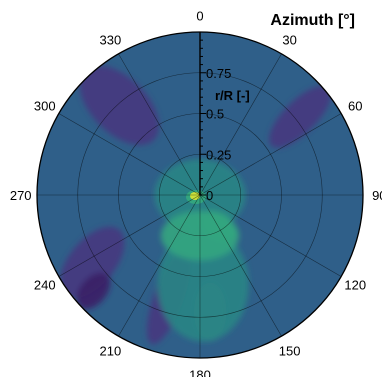 This screenshot has width=382, height=382. Describe the element at coordinates (199, 16) in the screenshot. I see `azimuth-tick-label: 0` at that location.